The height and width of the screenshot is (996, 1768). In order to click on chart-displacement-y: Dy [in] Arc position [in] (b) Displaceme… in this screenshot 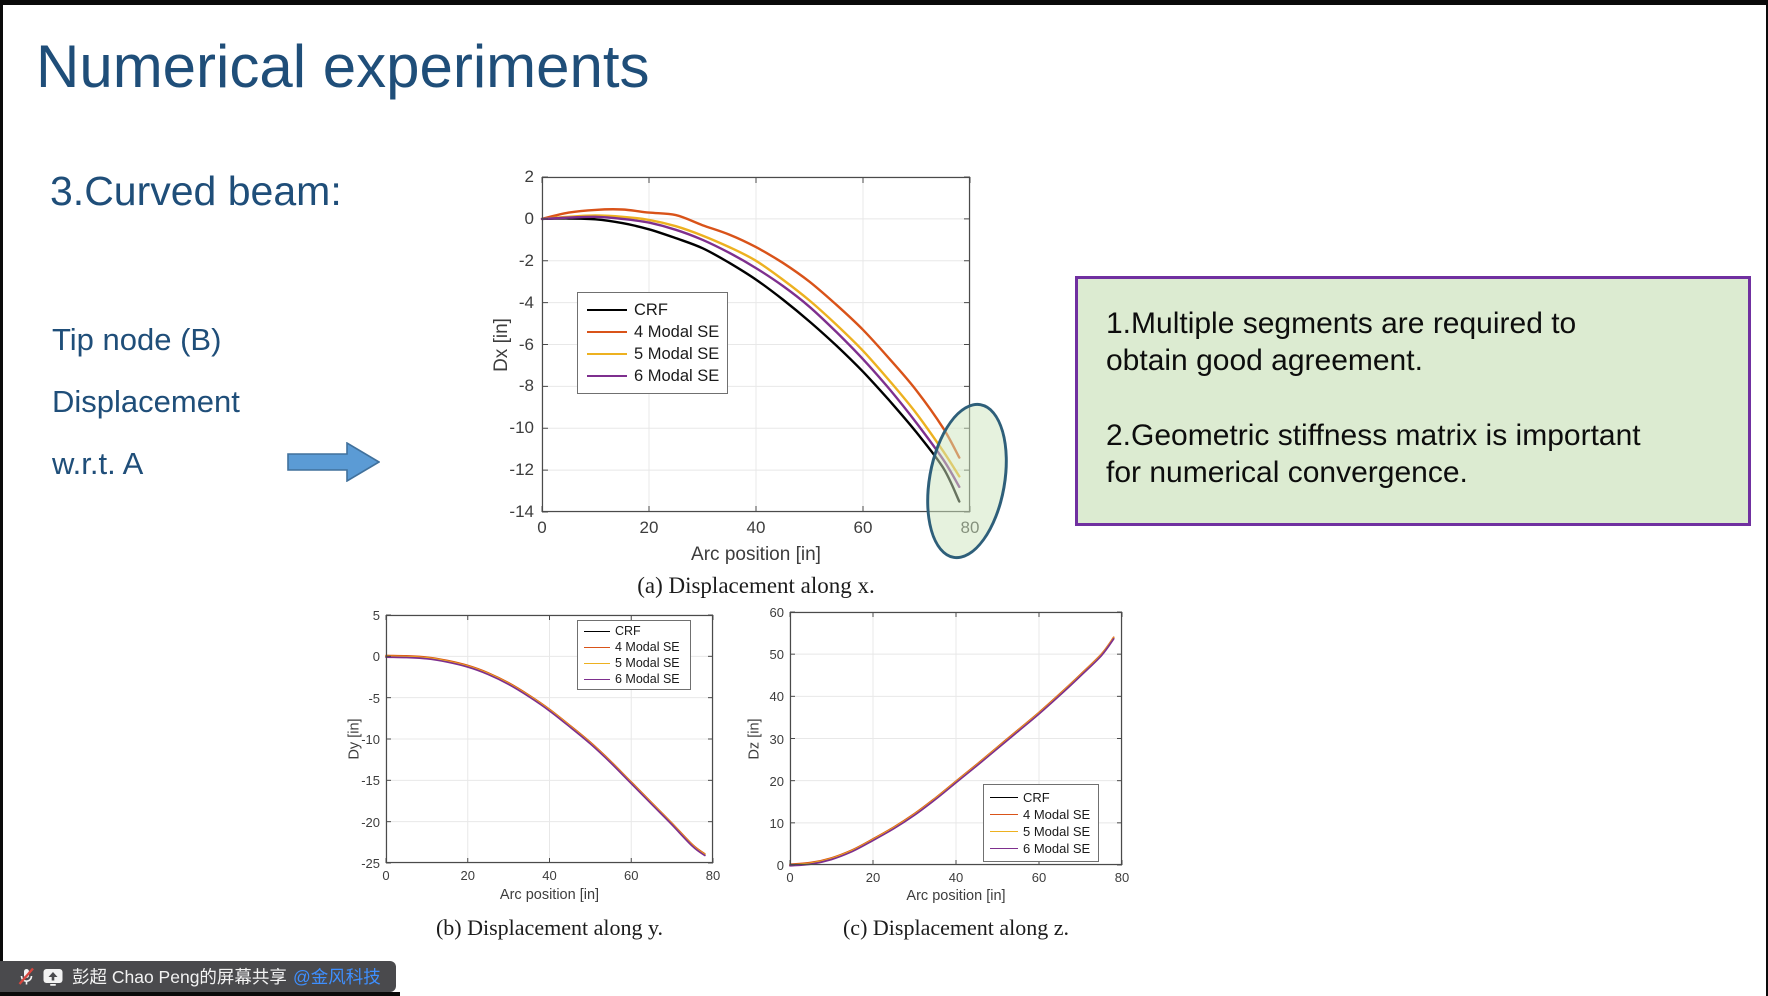, I will do `click(533, 774)`.